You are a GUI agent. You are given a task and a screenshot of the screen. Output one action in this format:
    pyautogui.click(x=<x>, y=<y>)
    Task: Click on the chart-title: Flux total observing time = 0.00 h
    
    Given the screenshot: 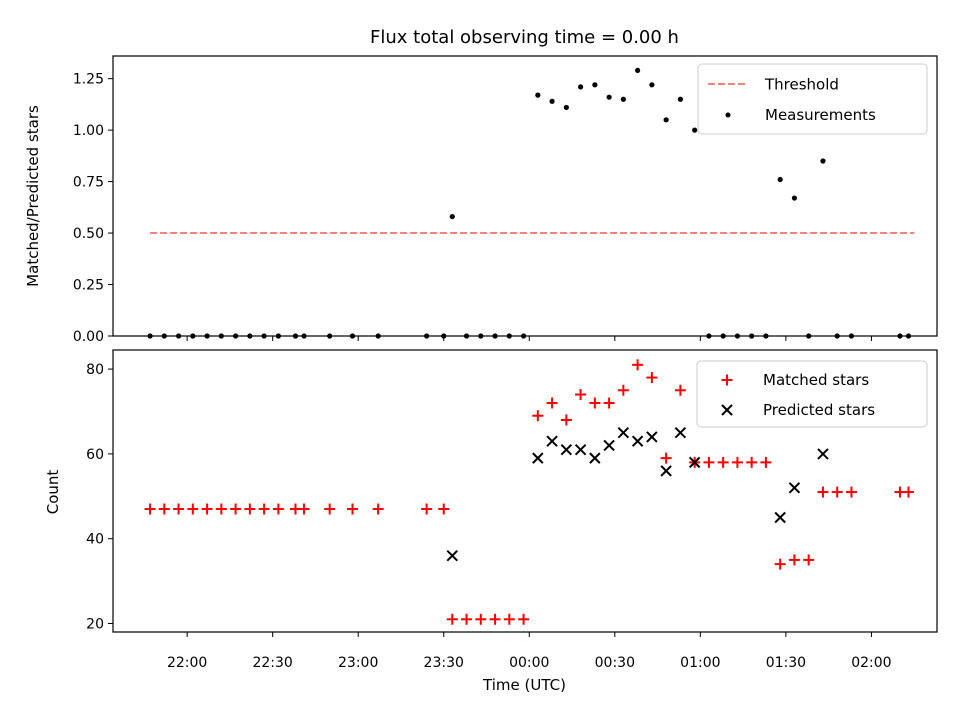 What is the action you would take?
    pyautogui.click(x=524, y=37)
    